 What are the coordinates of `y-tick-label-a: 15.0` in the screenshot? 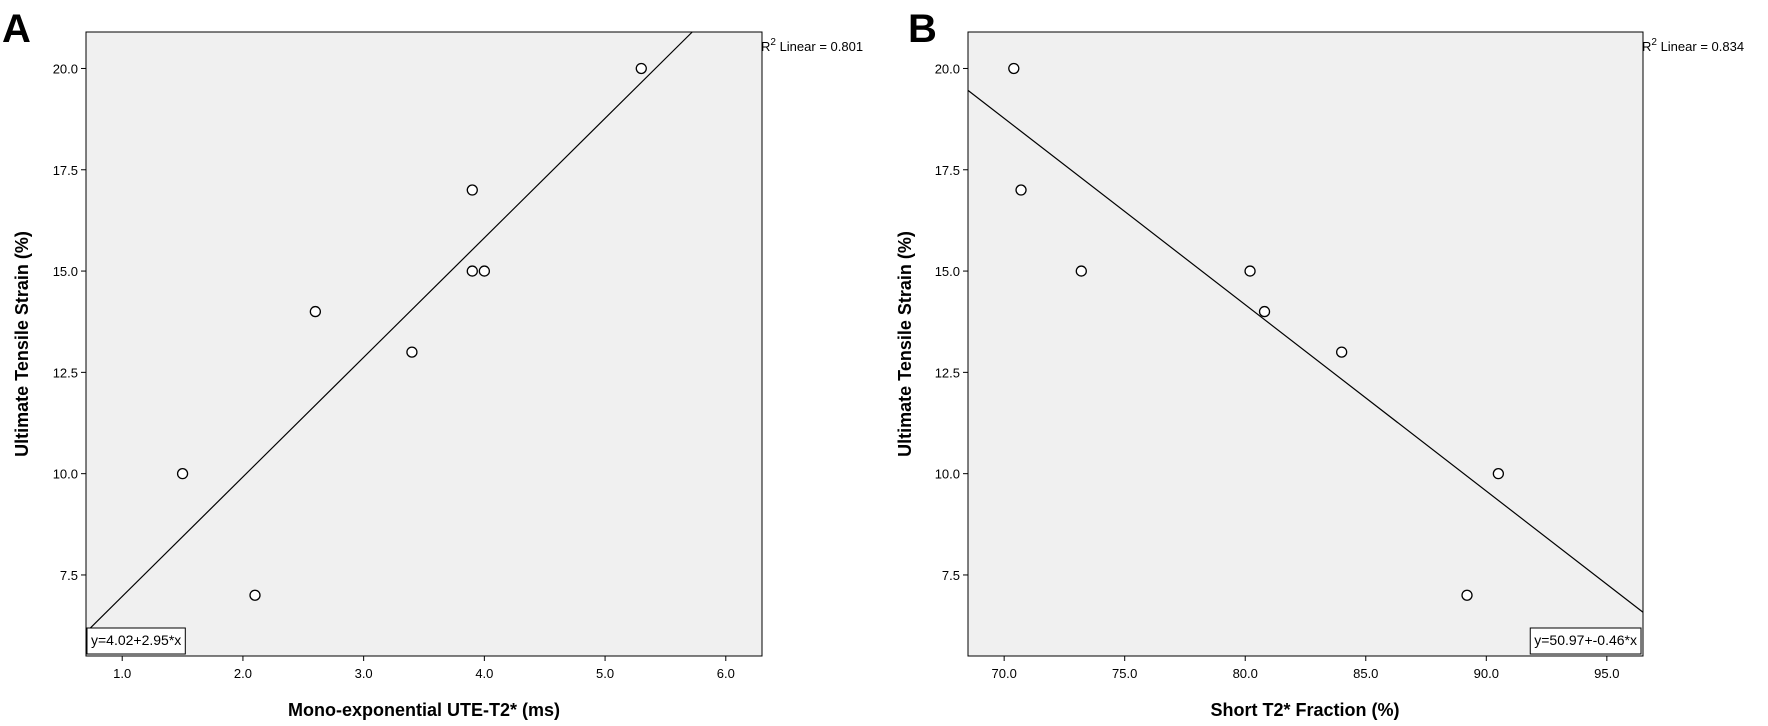 It's located at (65, 271).